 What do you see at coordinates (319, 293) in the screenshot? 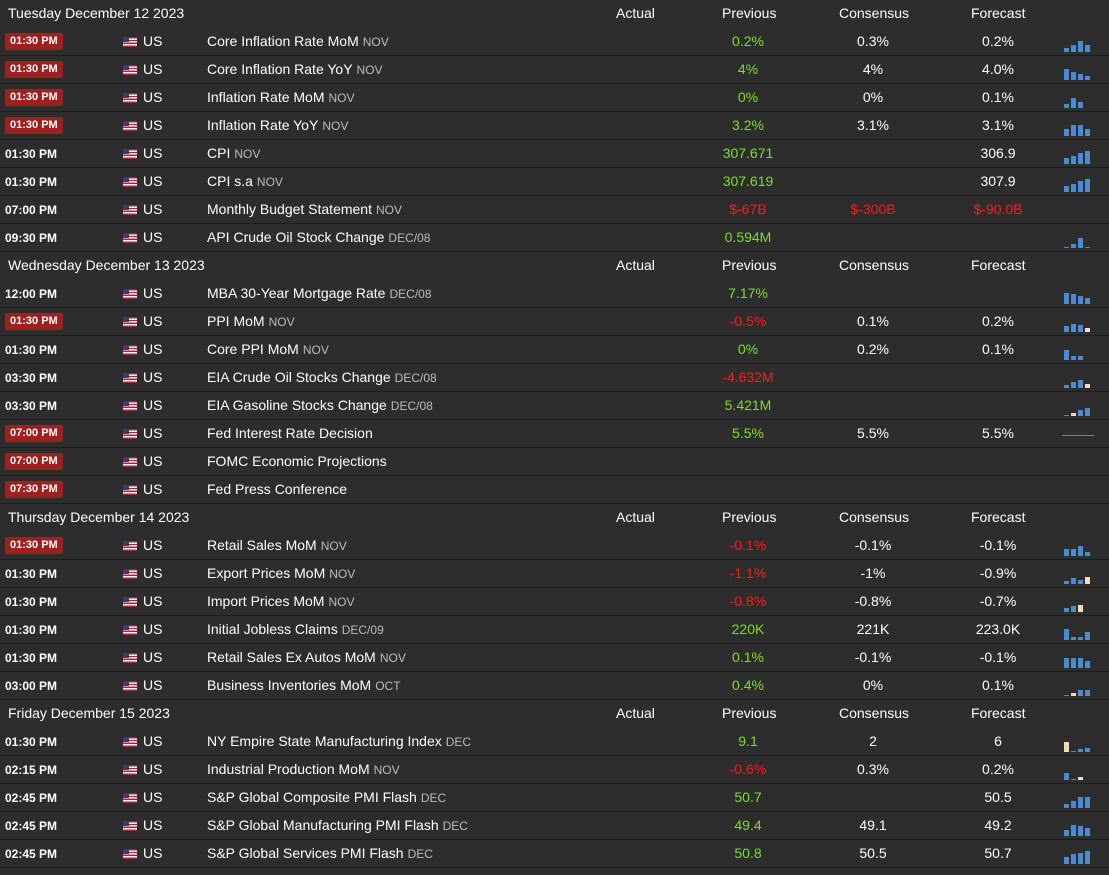
I see `event-name: MBA 30-Year Mortgage Rate DEC/08` at bounding box center [319, 293].